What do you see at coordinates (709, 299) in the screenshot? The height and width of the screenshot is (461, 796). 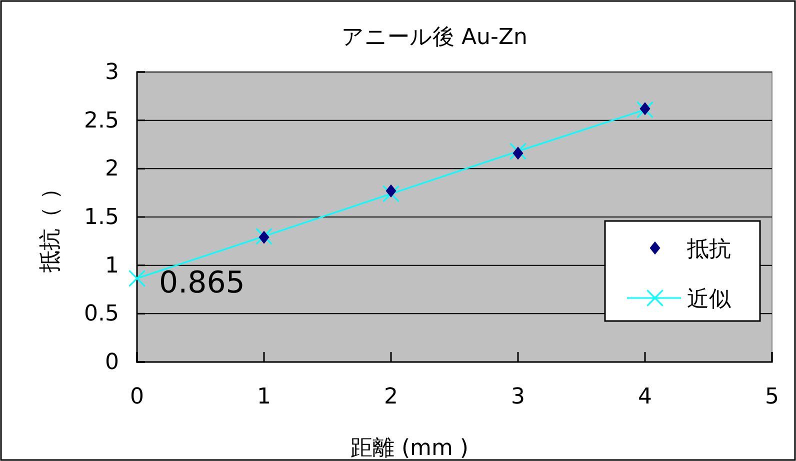 I see `legend-label: 近似` at bounding box center [709, 299].